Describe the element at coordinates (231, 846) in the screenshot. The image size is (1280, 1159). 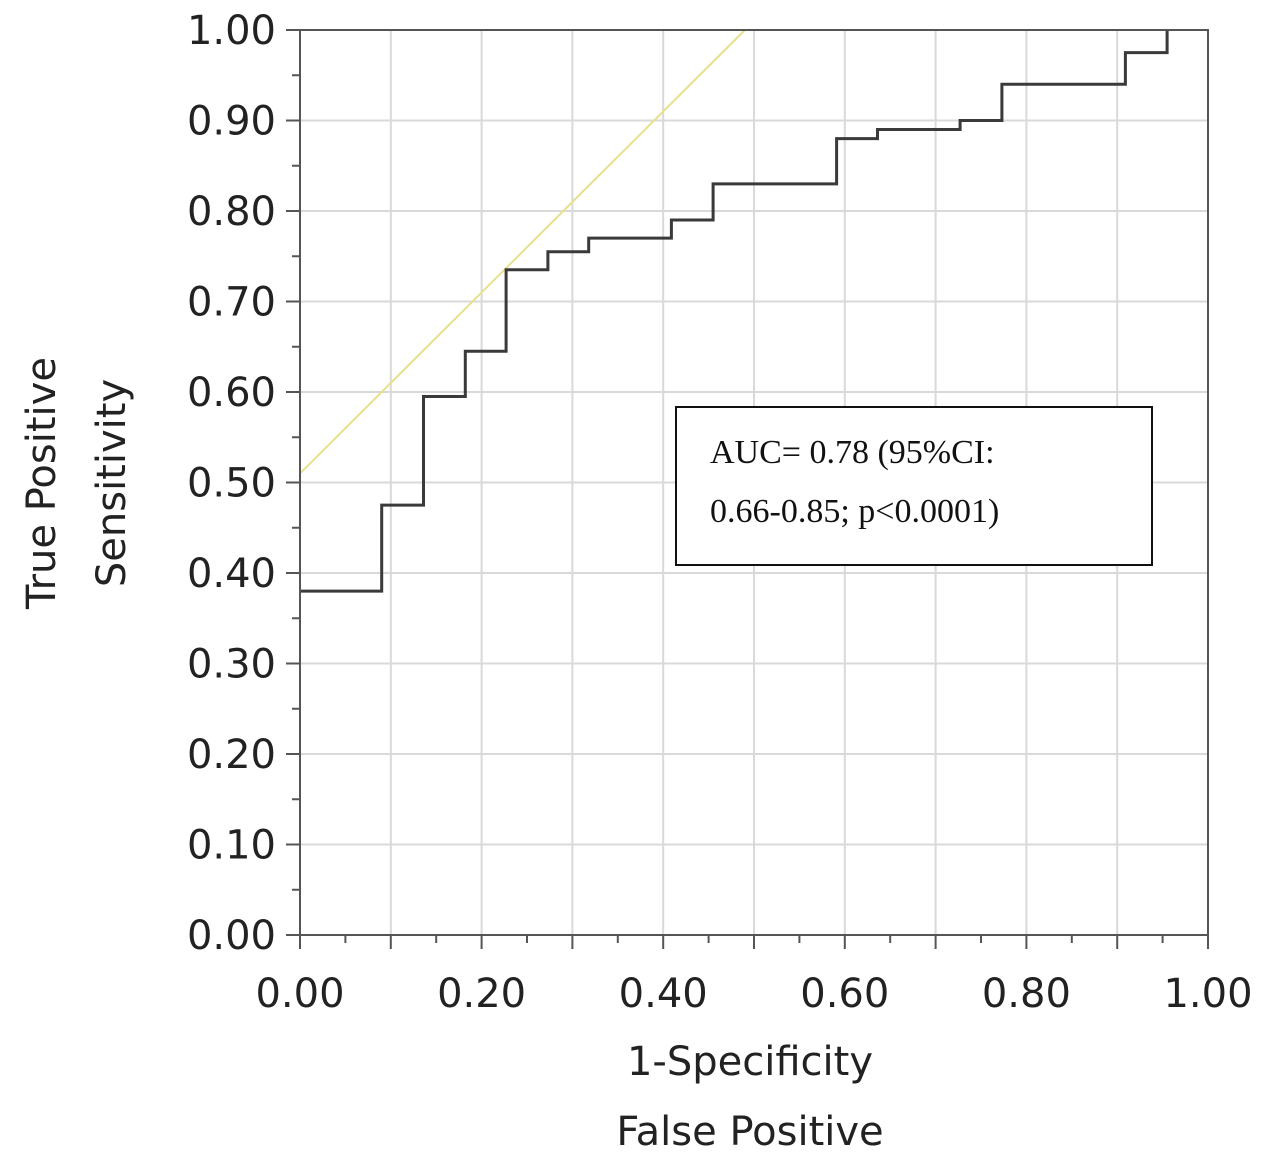
I see `y-tick-label: 0.10` at that location.